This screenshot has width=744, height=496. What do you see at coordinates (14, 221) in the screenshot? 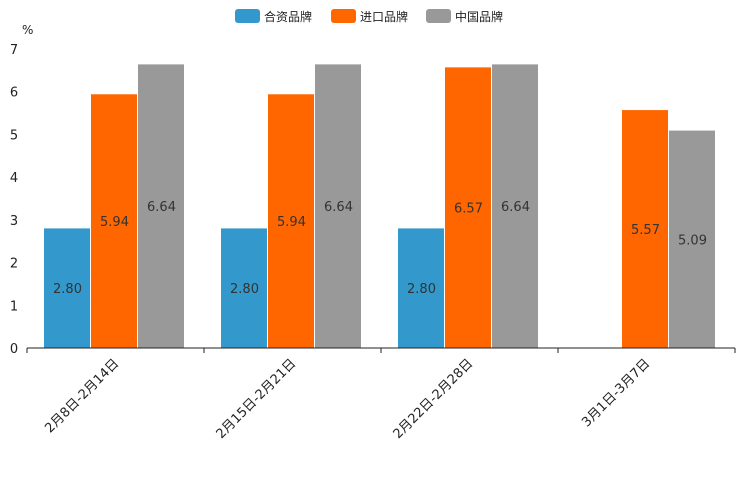
I see `y-tick-label: 3` at bounding box center [14, 221].